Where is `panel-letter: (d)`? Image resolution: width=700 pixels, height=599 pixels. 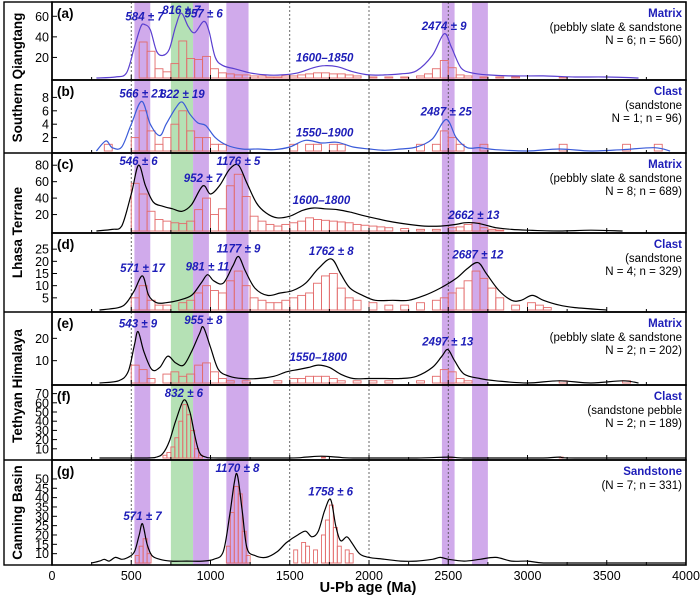 panel-letter: (d) is located at coordinates (65, 244).